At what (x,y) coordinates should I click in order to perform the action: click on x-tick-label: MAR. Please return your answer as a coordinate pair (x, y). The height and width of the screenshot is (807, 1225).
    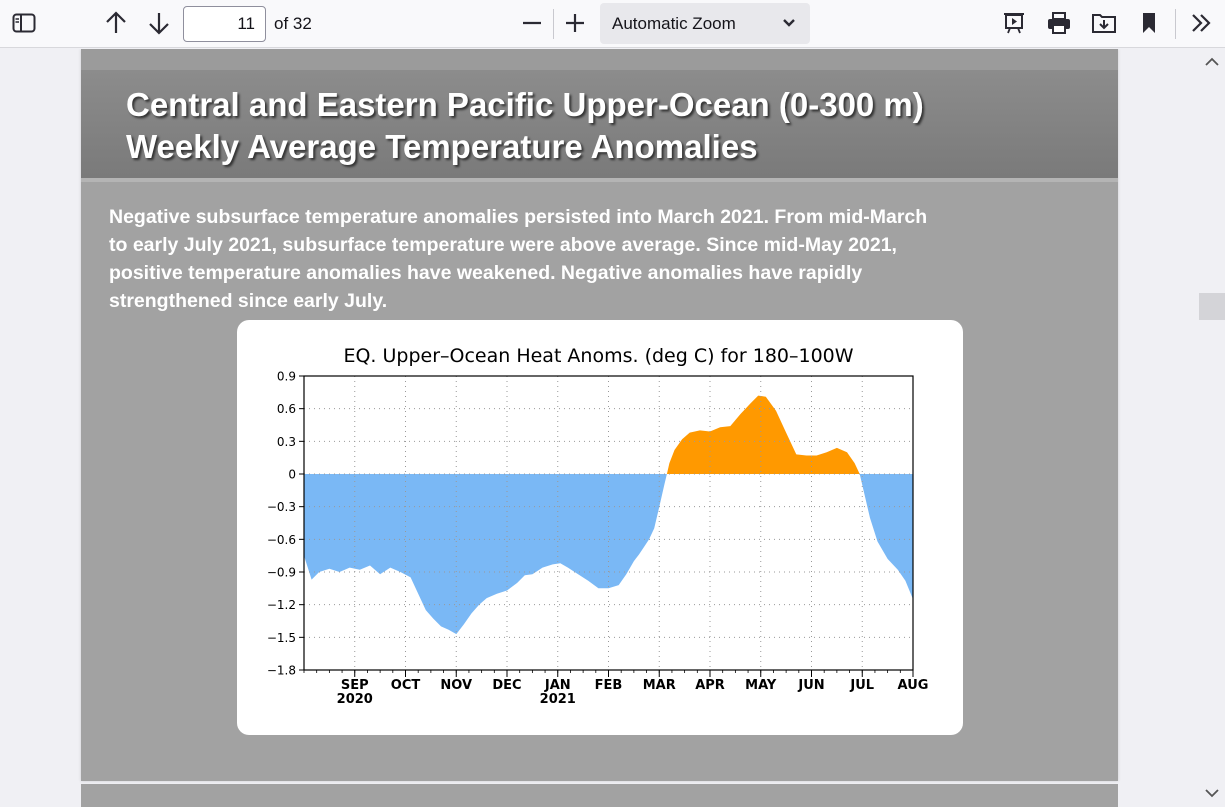
    Looking at the image, I should click on (659, 685).